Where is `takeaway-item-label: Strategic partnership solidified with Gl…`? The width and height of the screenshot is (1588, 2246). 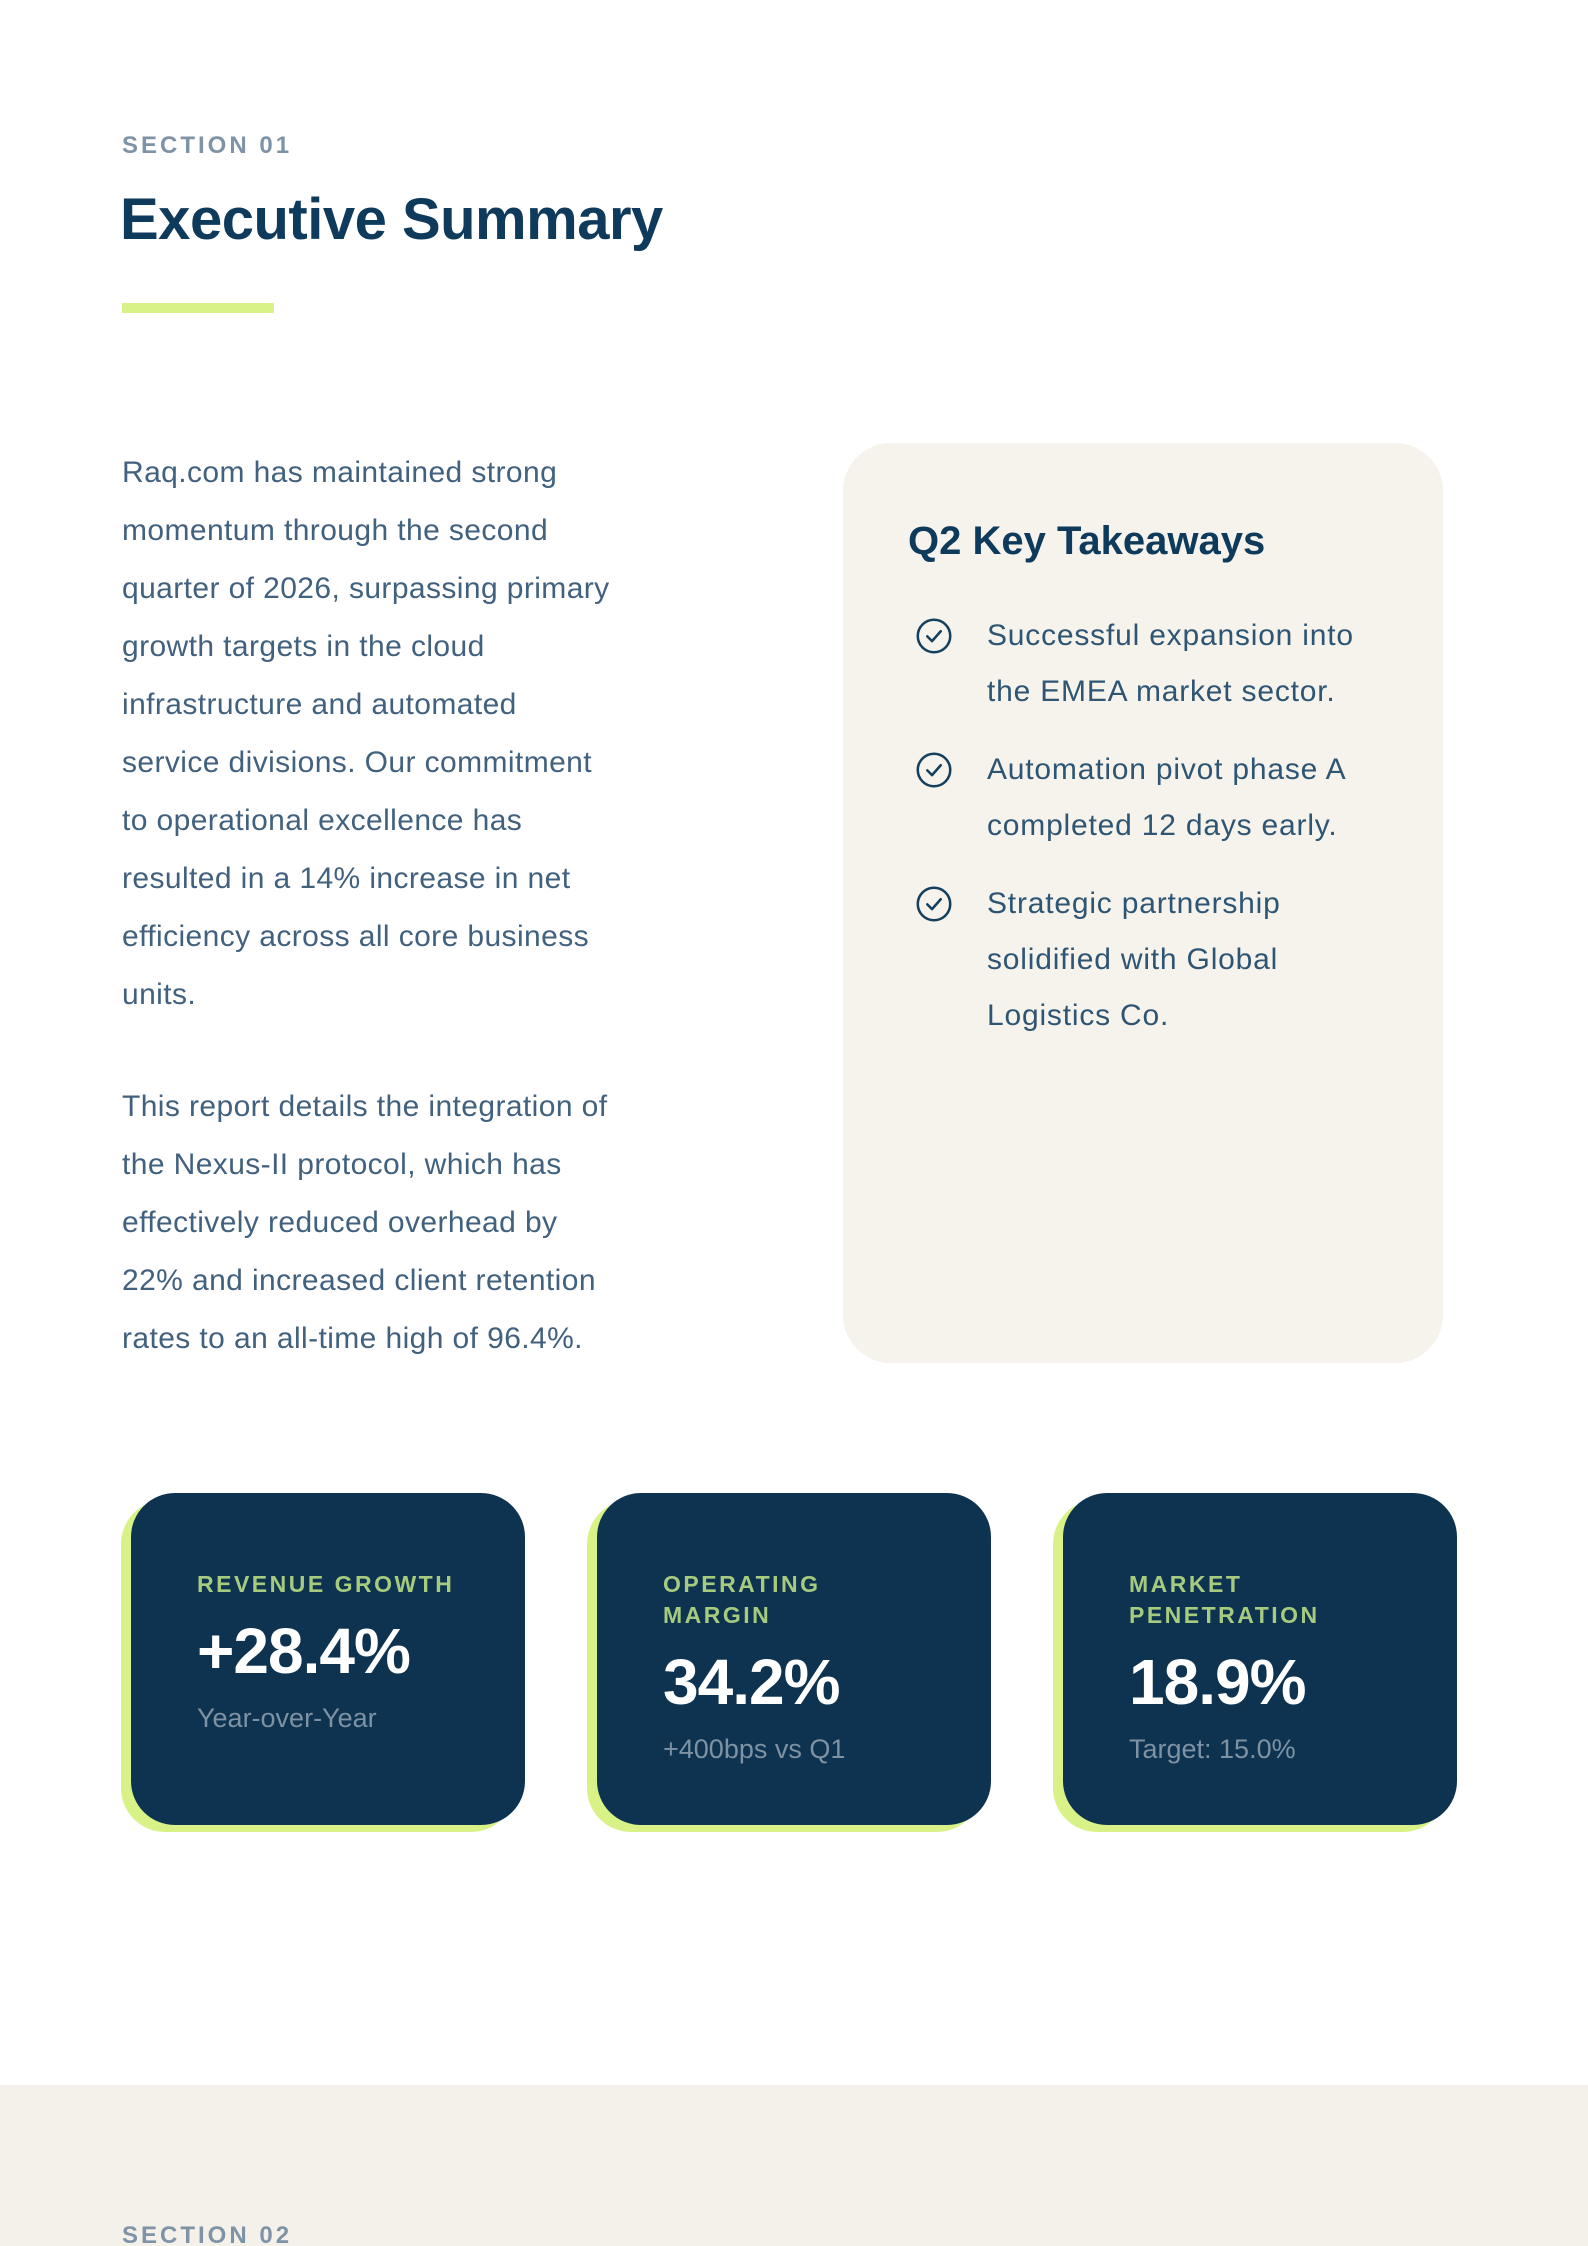
takeaway-item-label: Strategic partnership solidified with Gl… is located at coordinates (1134, 959).